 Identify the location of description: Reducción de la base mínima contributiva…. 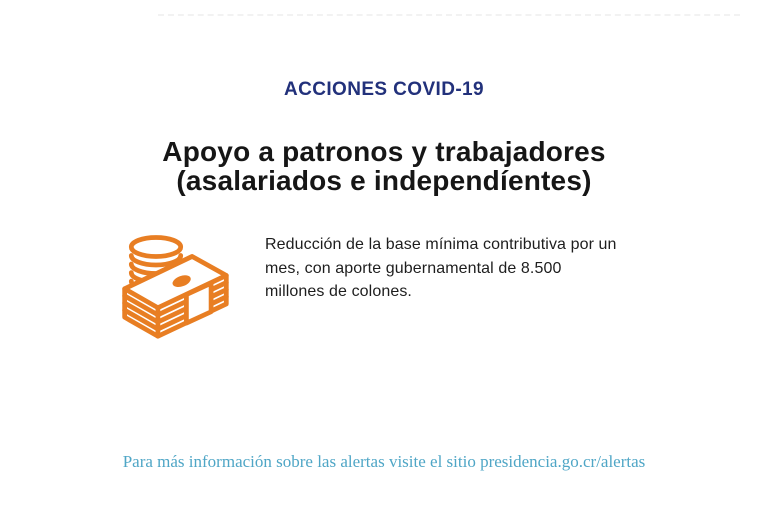
(462, 268).